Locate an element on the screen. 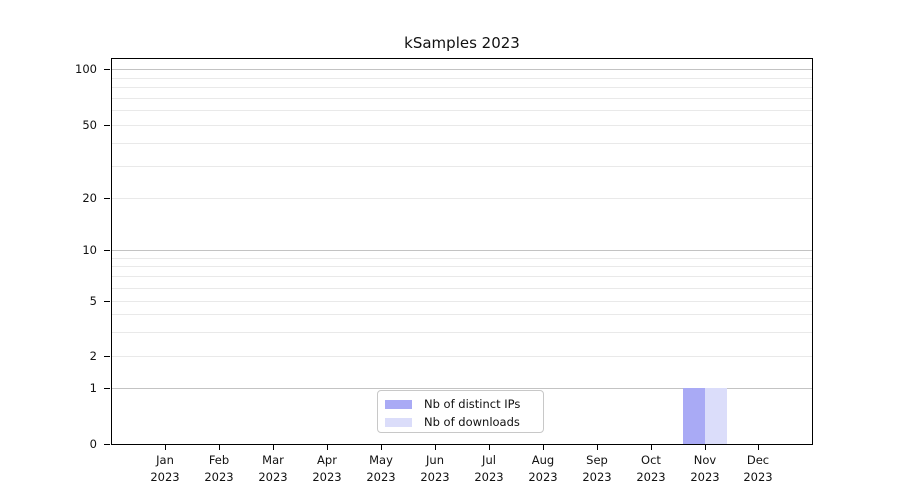 The height and width of the screenshot is (500, 900). x-tick-label: Dec 2023 is located at coordinates (758, 468).